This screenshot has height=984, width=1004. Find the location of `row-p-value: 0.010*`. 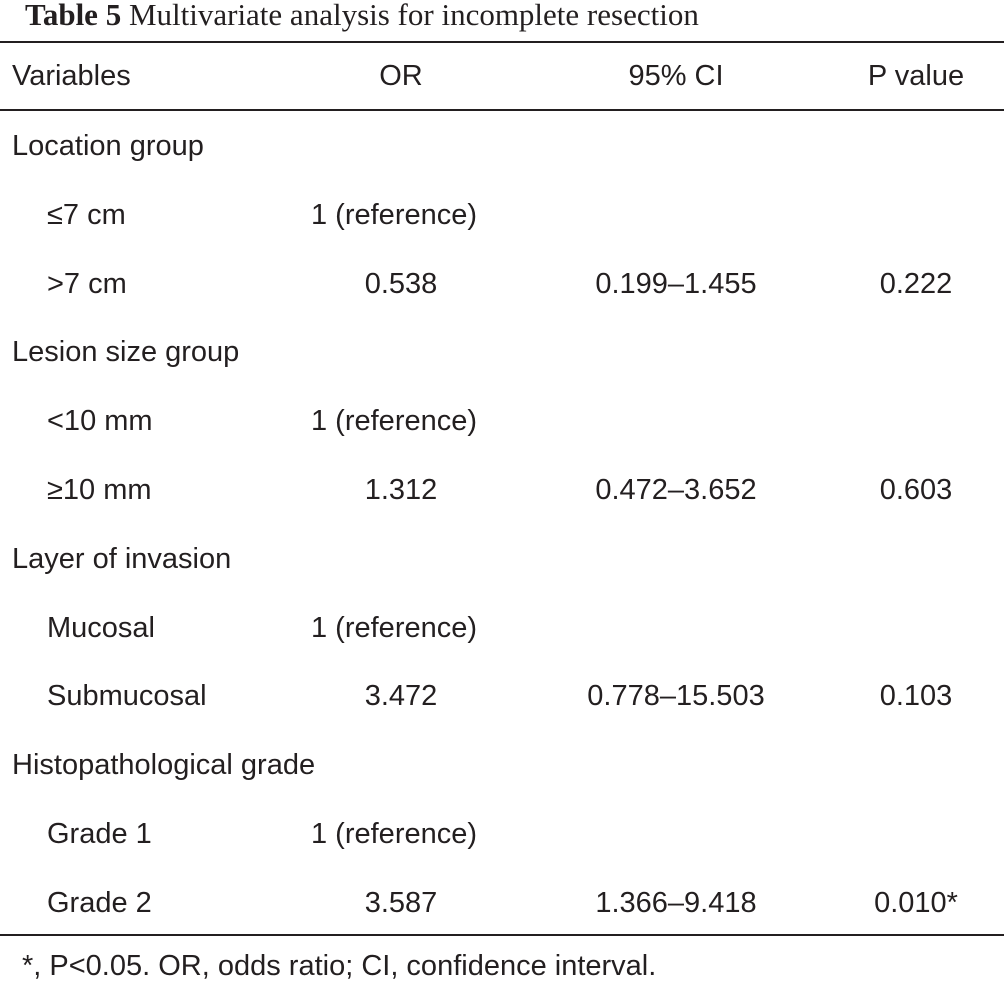

row-p-value: 0.010* is located at coordinates (916, 903).